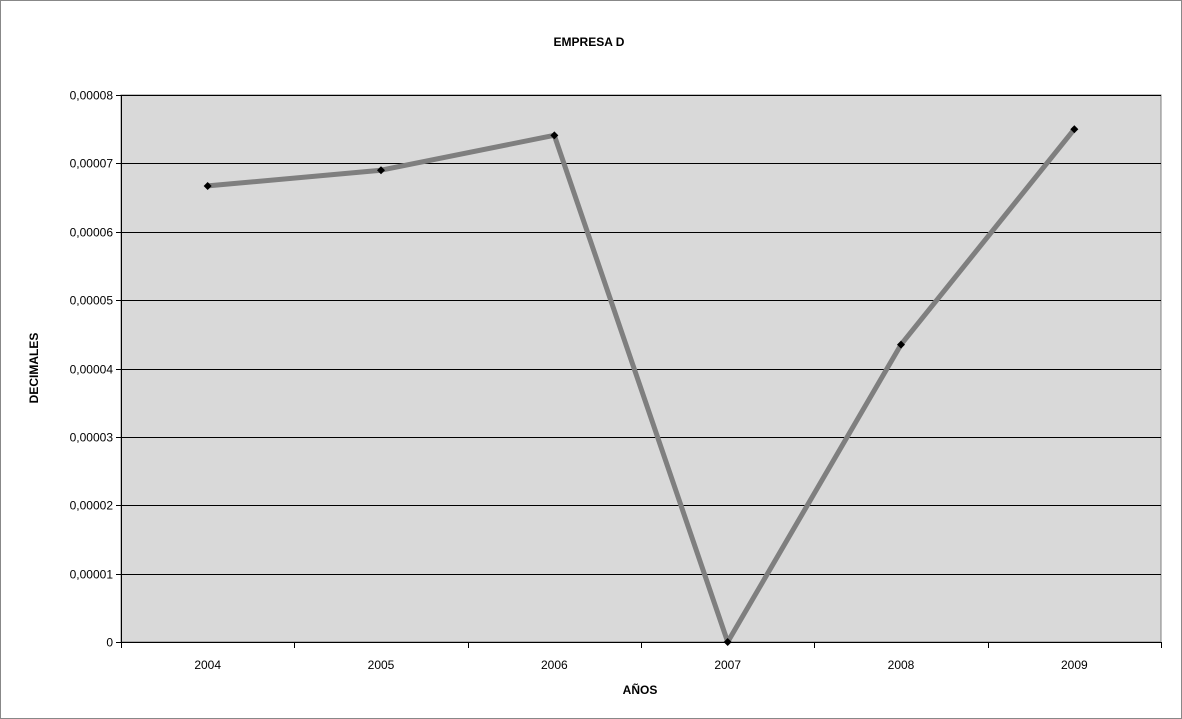  Describe the element at coordinates (92, 506) in the screenshot. I see `y-tick-label: 0,00002` at that location.